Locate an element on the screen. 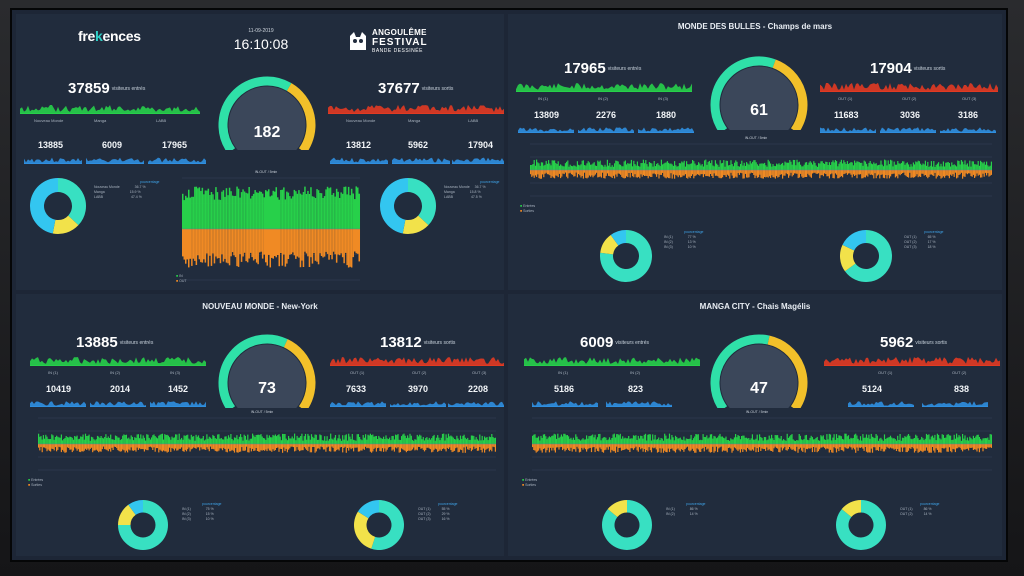 Image resolution: width=1024 pixels, height=576 pixels. entries-donut is located at coordinates (143, 525).